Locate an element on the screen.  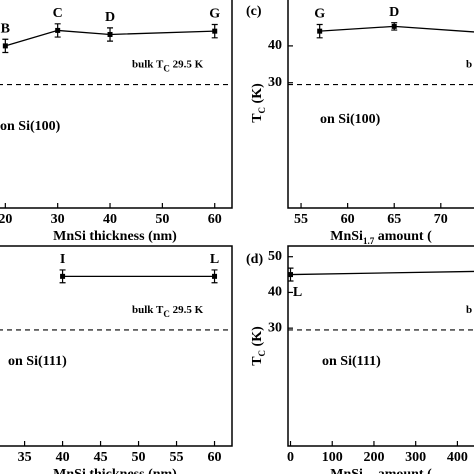
panel-label: (d) is located at coordinates (254, 259).